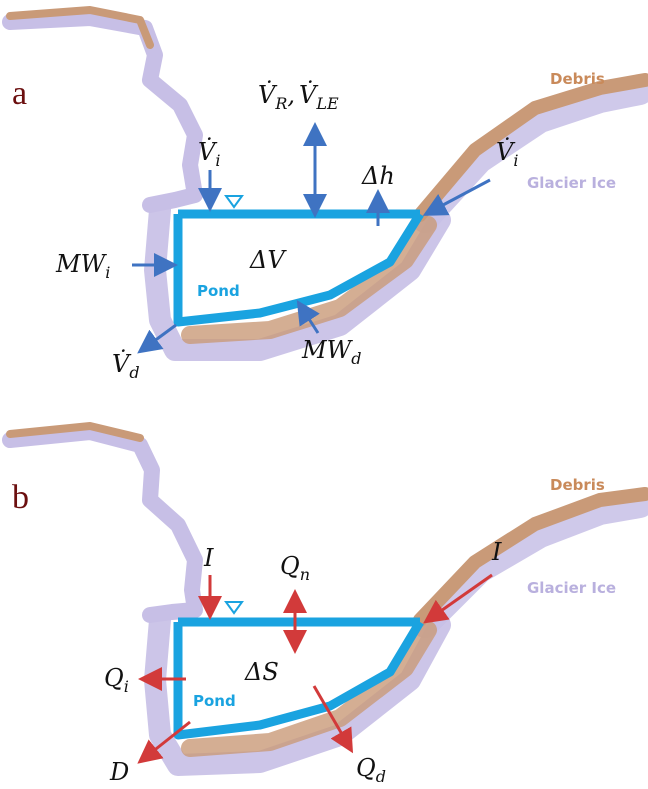 This screenshot has width=648, height=789. I want to click on storage-change-label-b: ΔS, so click(261, 672).